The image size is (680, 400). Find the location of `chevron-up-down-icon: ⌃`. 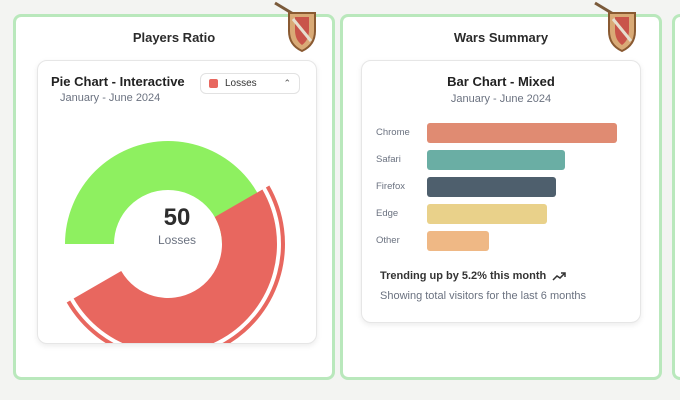

chevron-up-down-icon: ⌃ is located at coordinates (287, 83).